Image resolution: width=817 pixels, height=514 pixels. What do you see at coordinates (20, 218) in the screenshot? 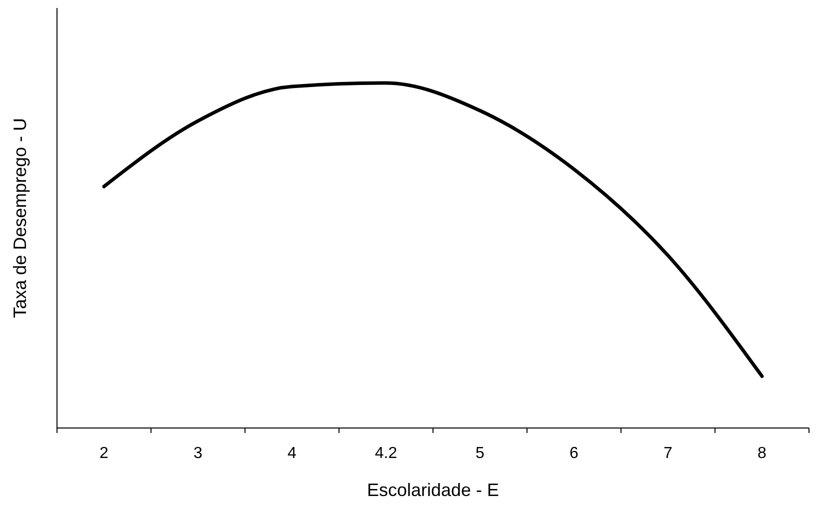
I see `y-axis-title: Taxa de Desemprego - U` at bounding box center [20, 218].